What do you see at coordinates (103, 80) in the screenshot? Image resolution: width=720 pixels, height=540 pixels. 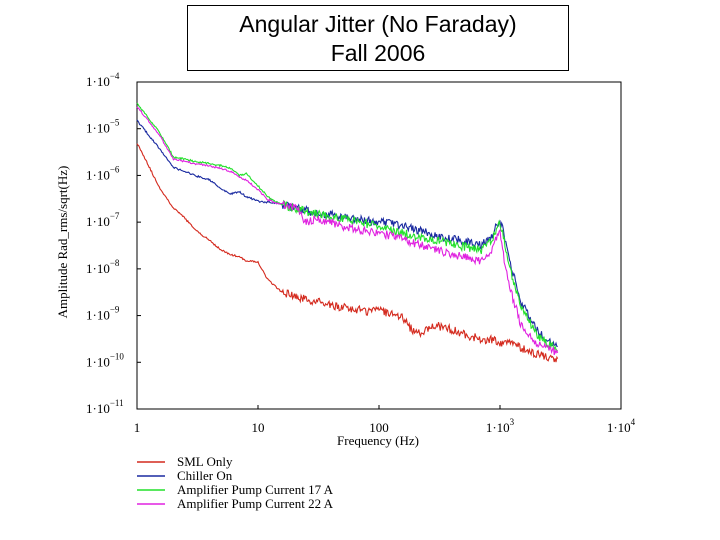 I see `y-tick-label: 1·10⁻⁴` at bounding box center [103, 80].